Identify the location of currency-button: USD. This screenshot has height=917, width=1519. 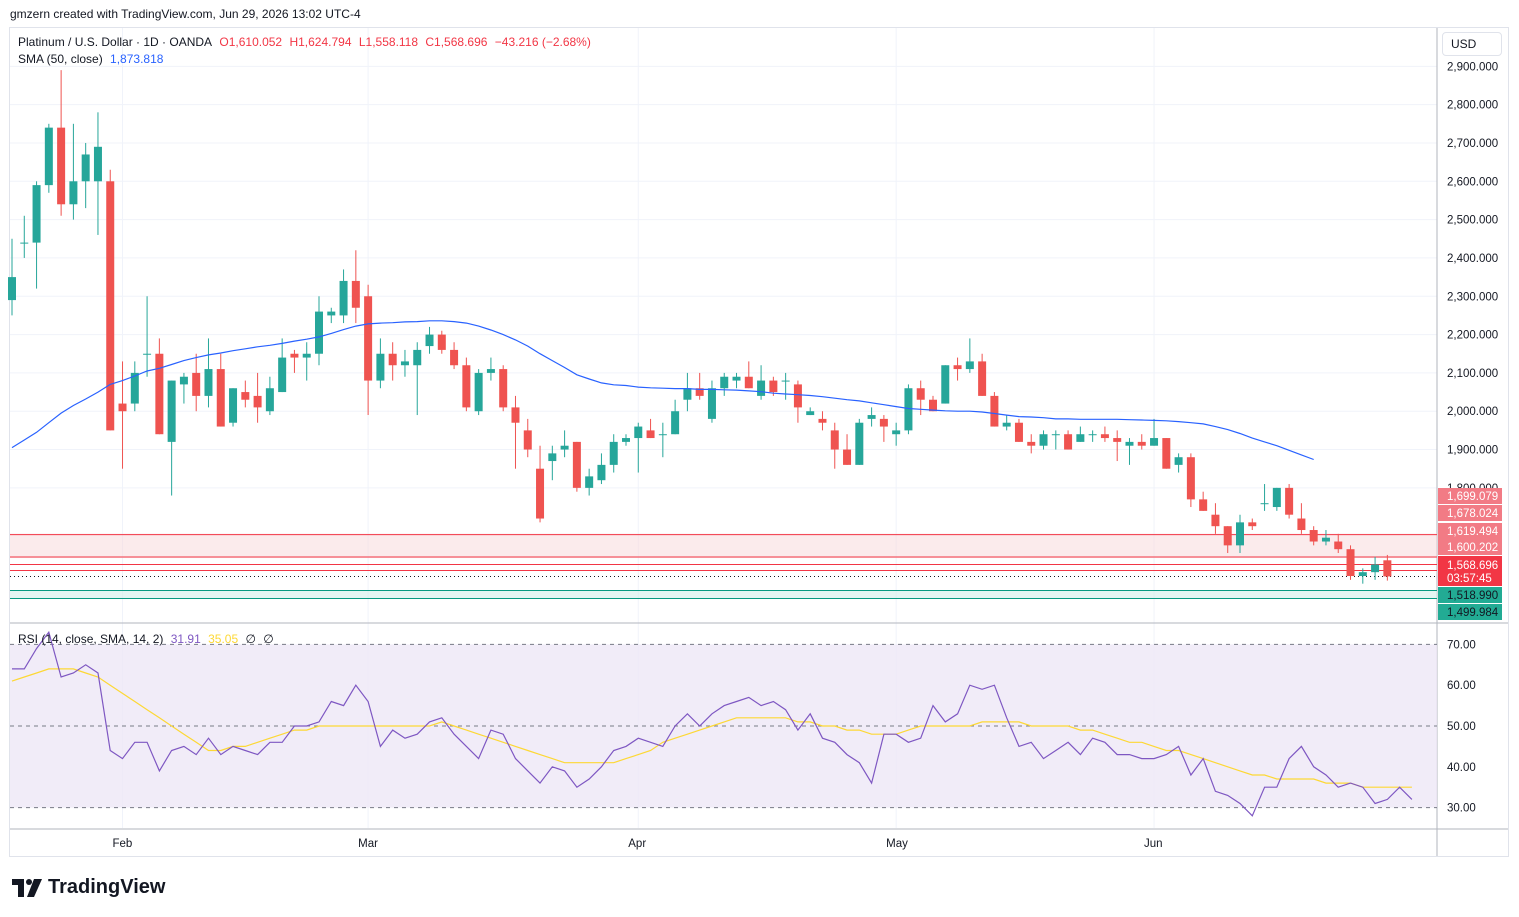
(1472, 44).